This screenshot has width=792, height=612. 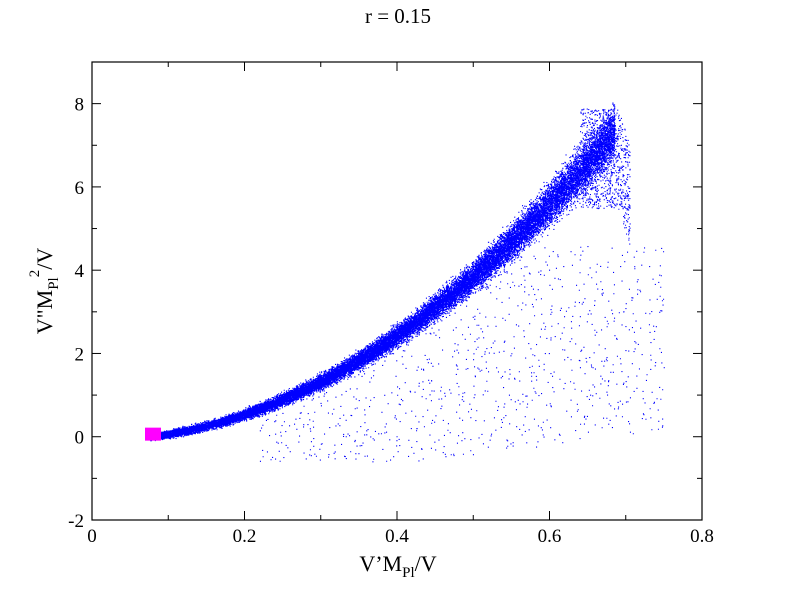 I want to click on y-axis-label-tail: /V, so click(x=44, y=259).